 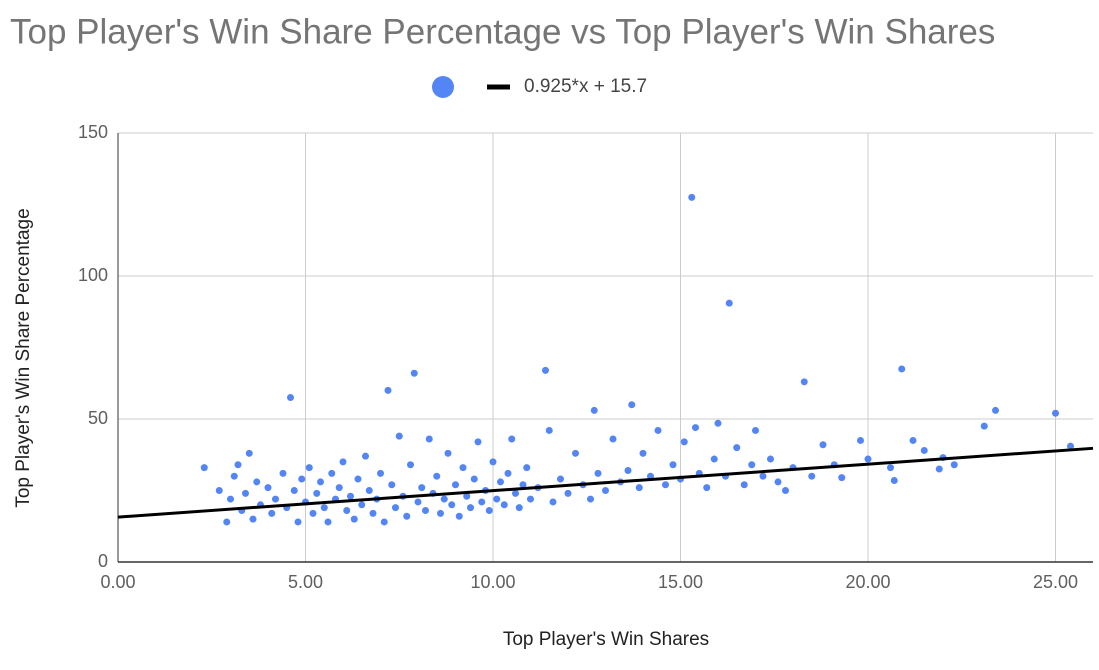 What do you see at coordinates (585, 86) in the screenshot?
I see `legend-label: 0.925*x + 15.7` at bounding box center [585, 86].